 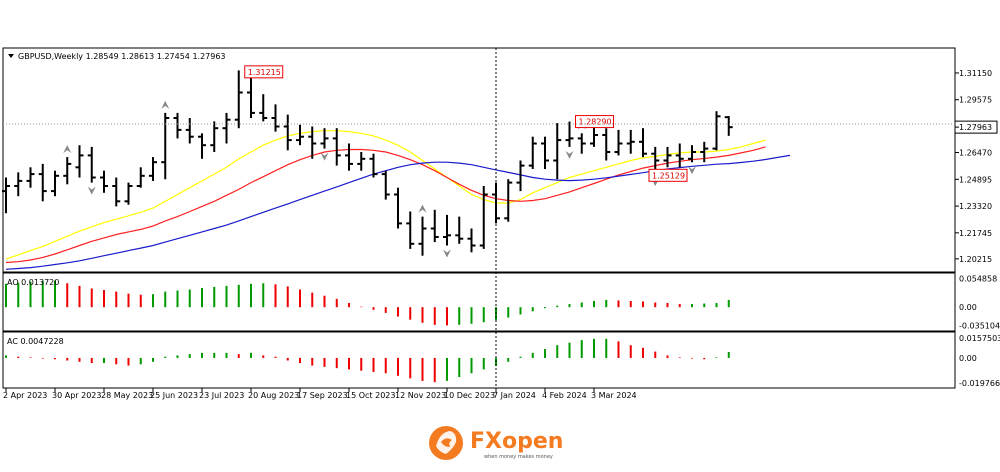 I want to click on brand-name: FXopen, so click(x=516, y=441).